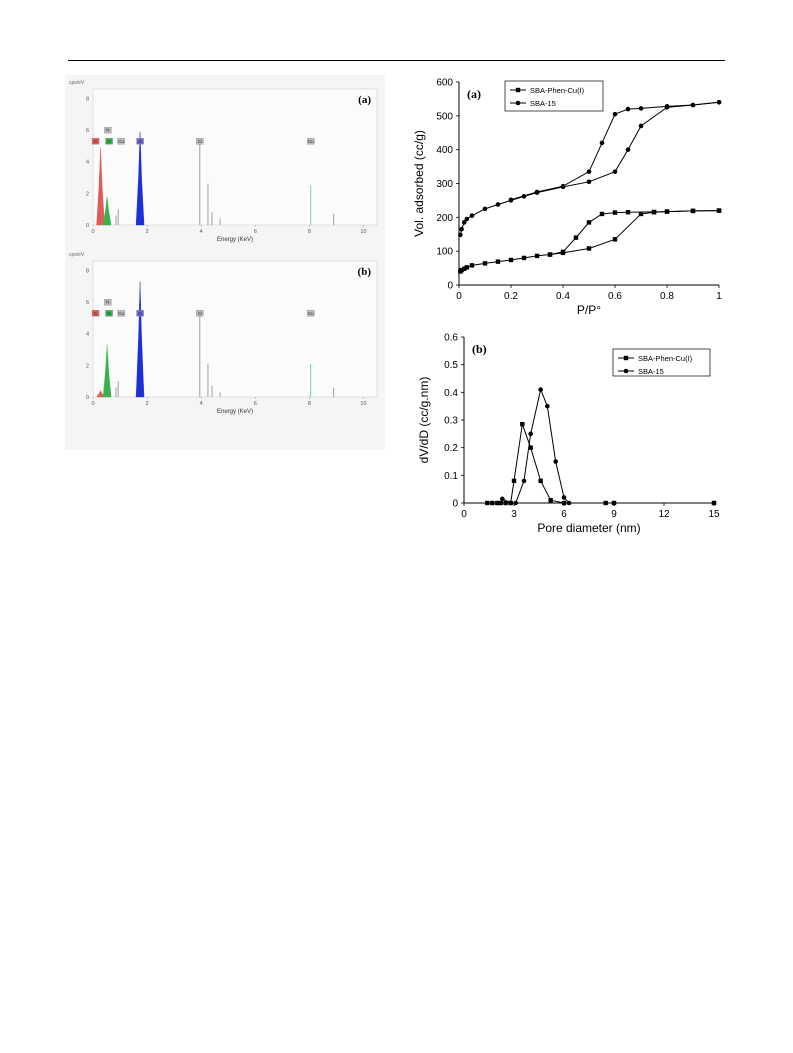 This screenshot has height=1053, width=793. I want to click on x-tick-label: 0.6, so click(615, 296).